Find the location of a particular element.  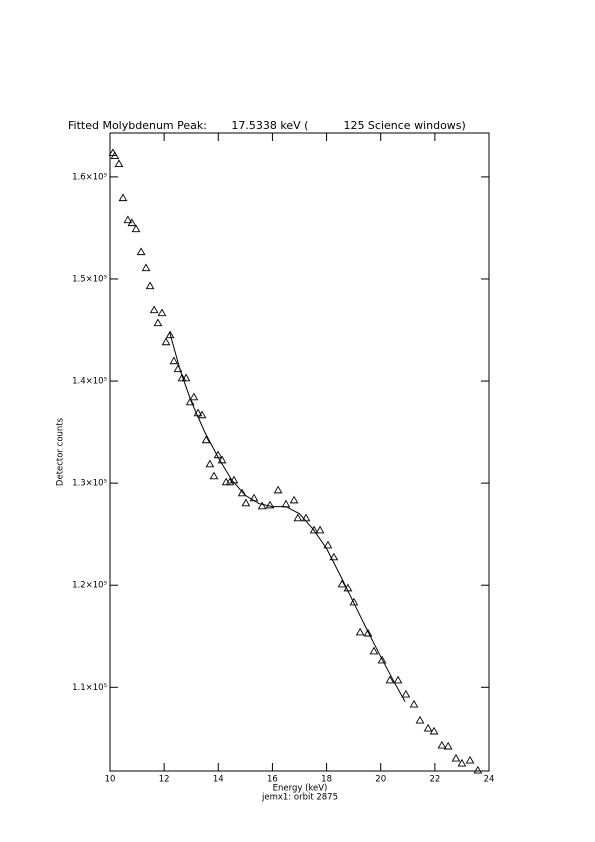

x-tick-label: 16 is located at coordinates (272, 780).